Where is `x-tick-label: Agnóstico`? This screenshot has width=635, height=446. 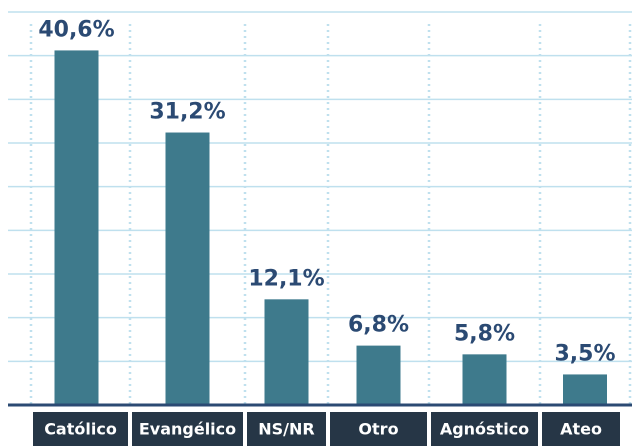
x-tick-label: Agnóstico is located at coordinates (484, 429).